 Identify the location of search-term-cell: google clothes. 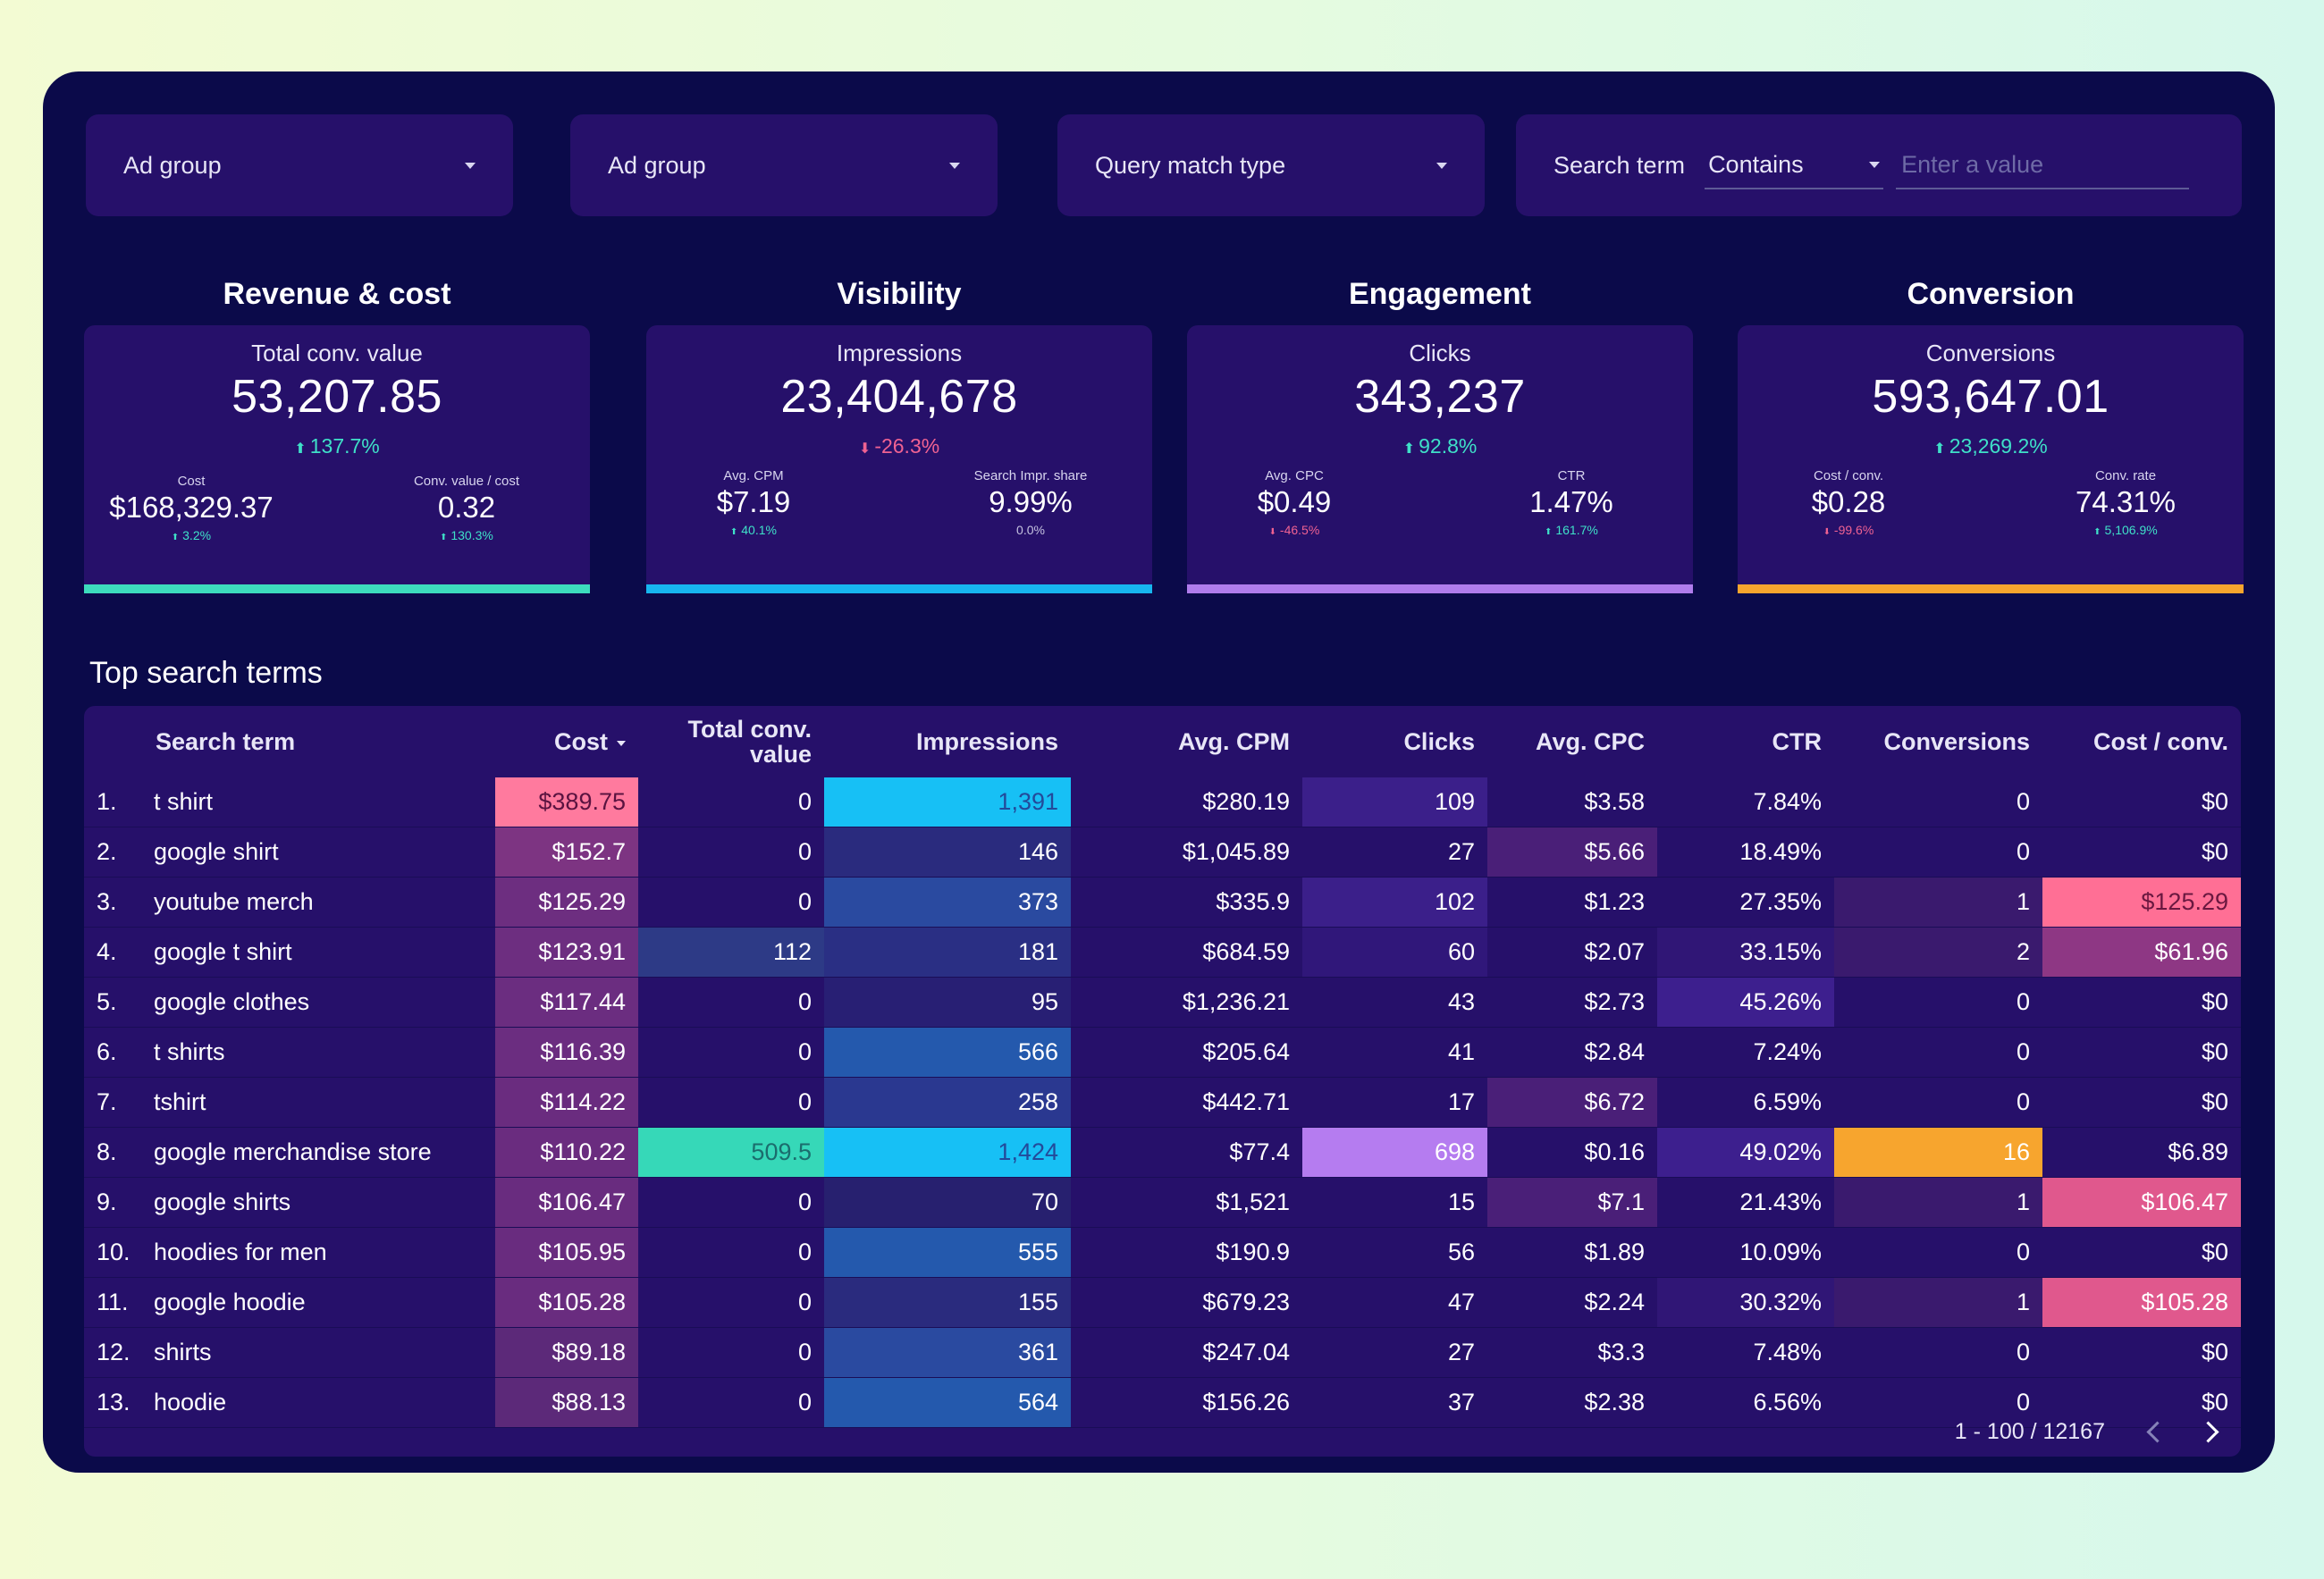
(319, 1003).